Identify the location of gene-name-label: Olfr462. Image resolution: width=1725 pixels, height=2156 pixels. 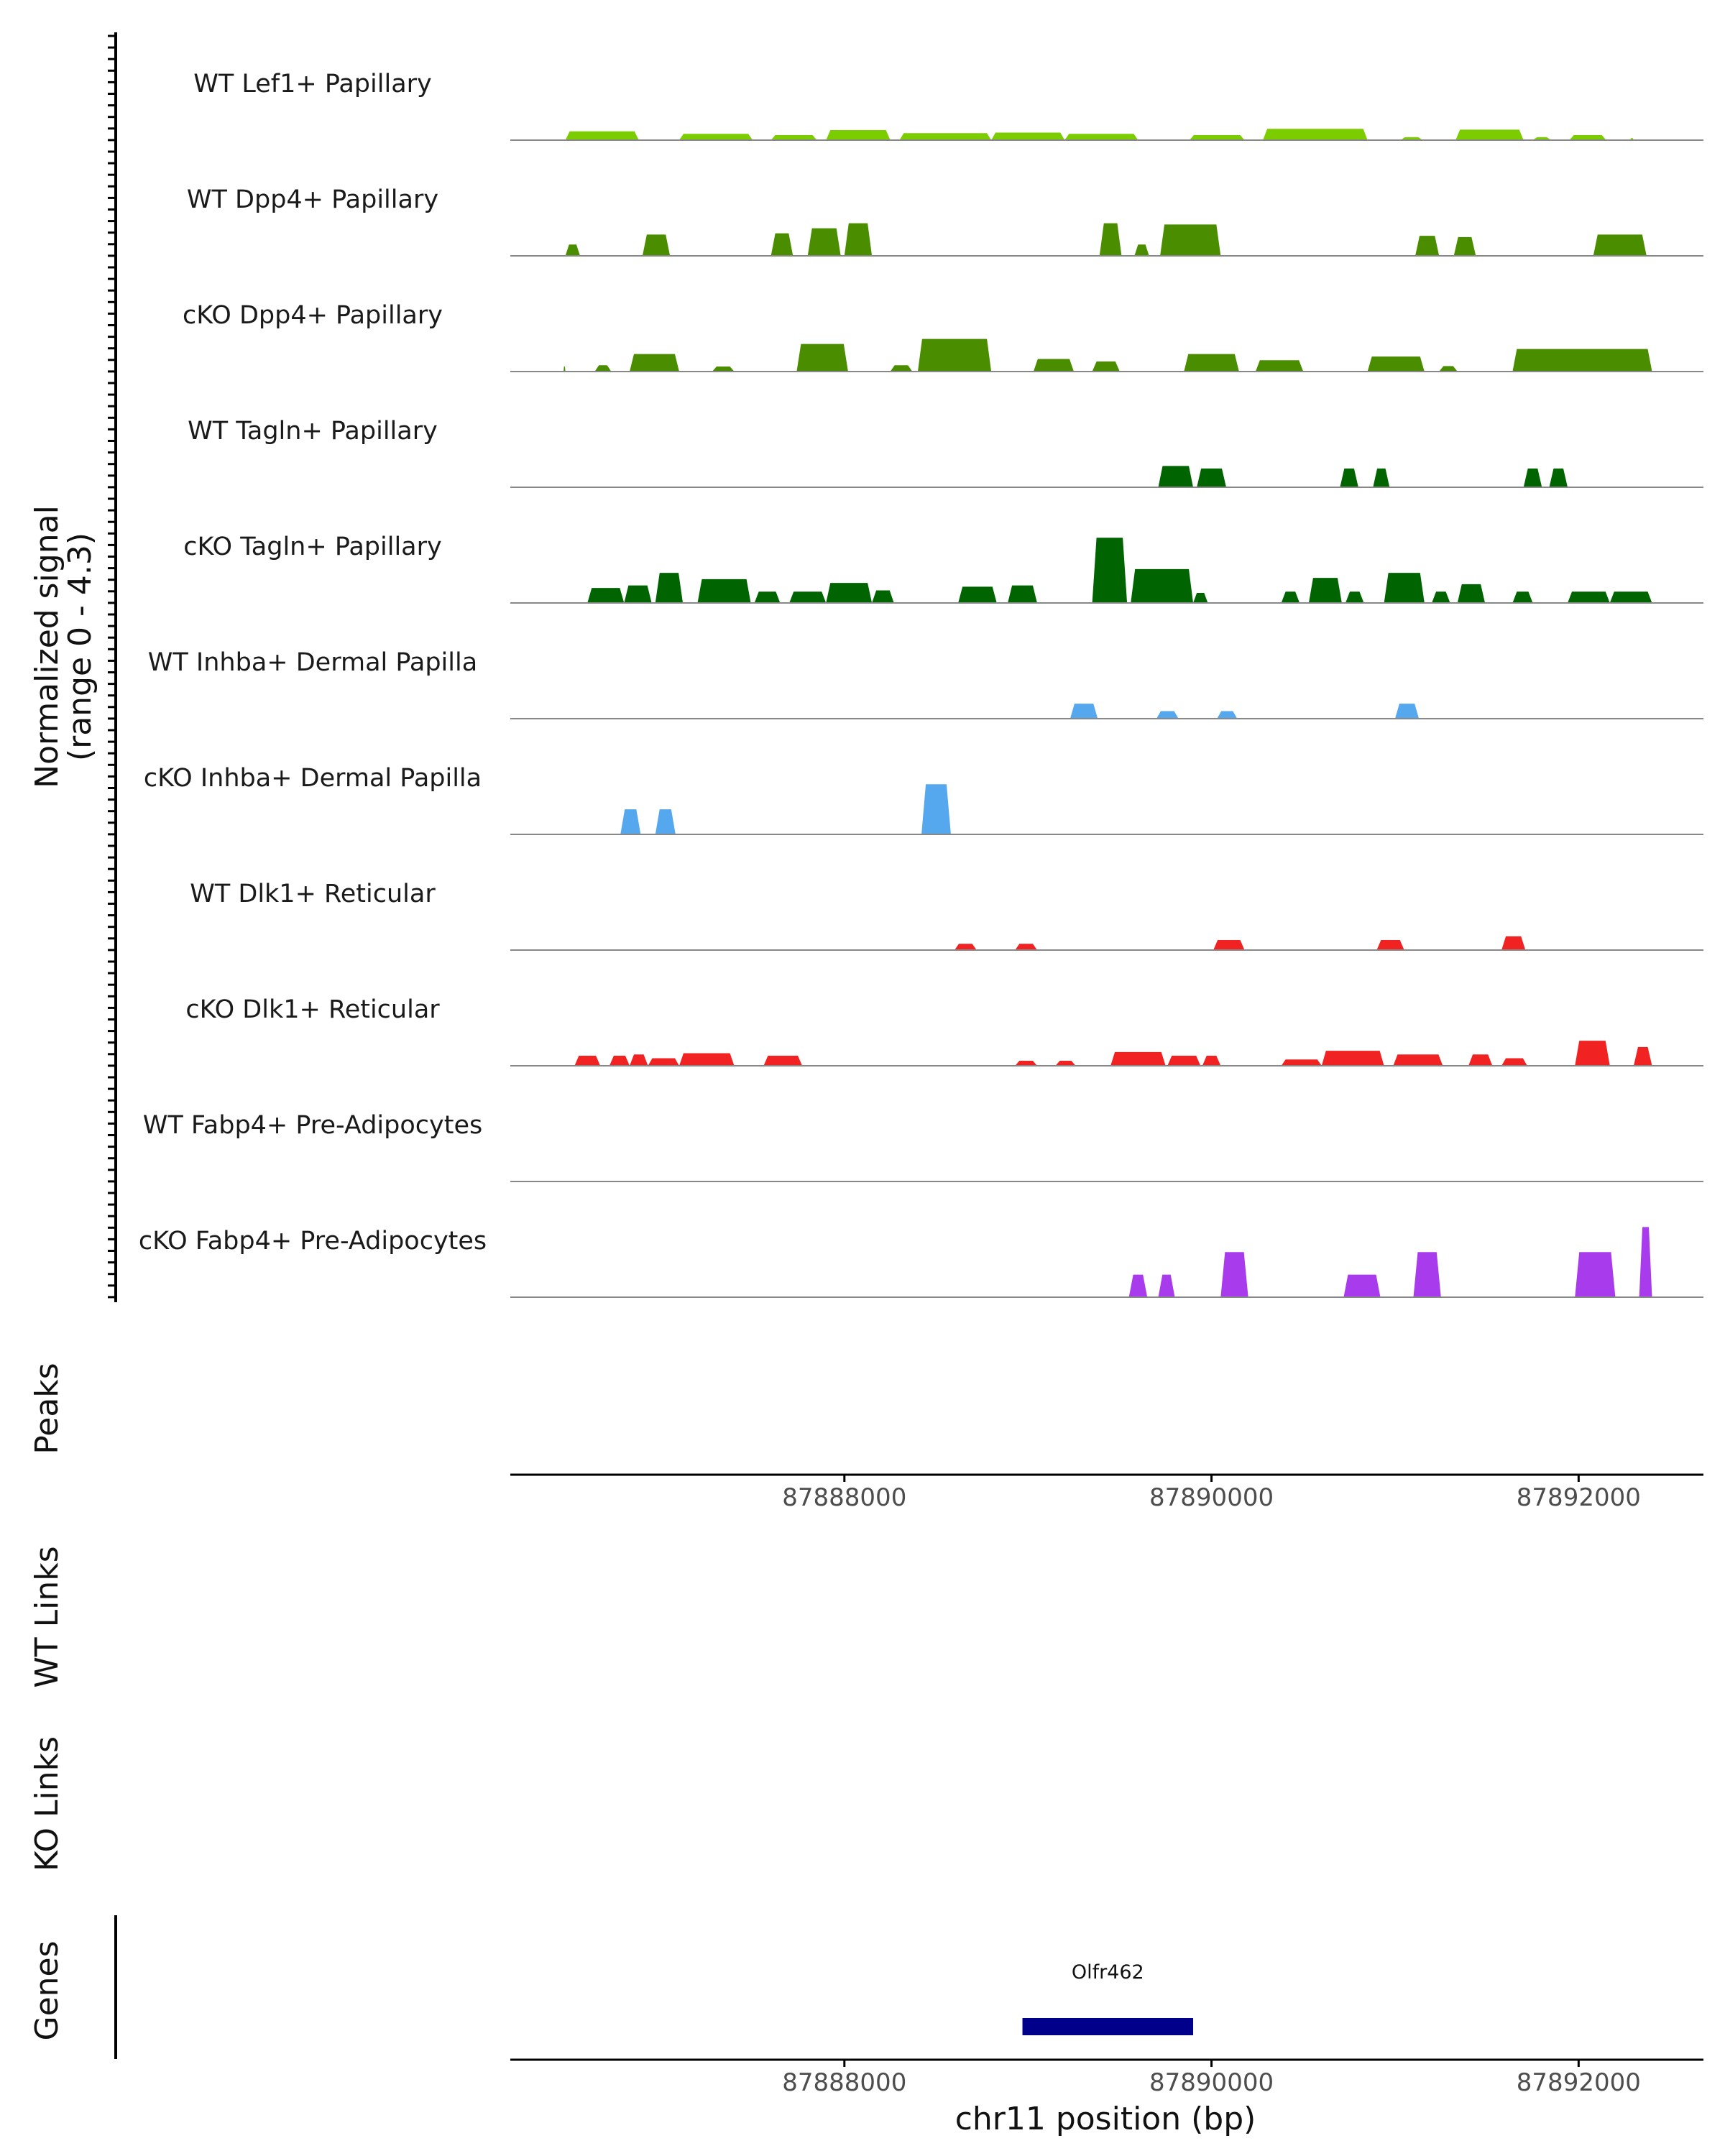
(1108, 1972).